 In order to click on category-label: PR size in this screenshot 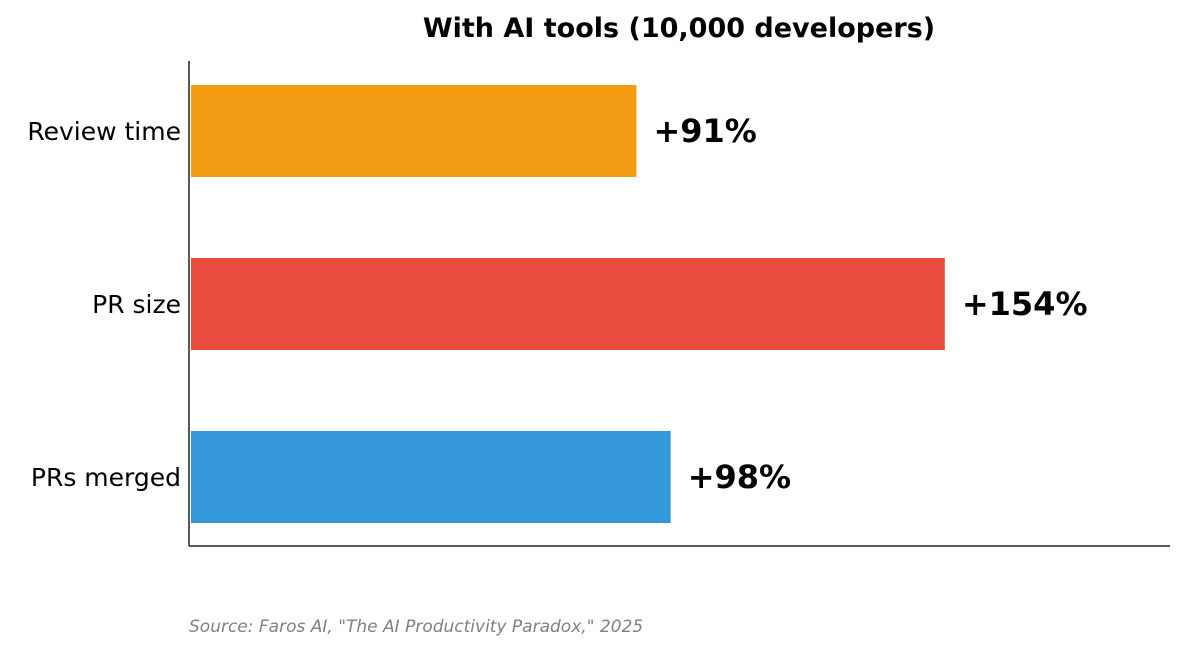, I will do `click(136, 304)`.